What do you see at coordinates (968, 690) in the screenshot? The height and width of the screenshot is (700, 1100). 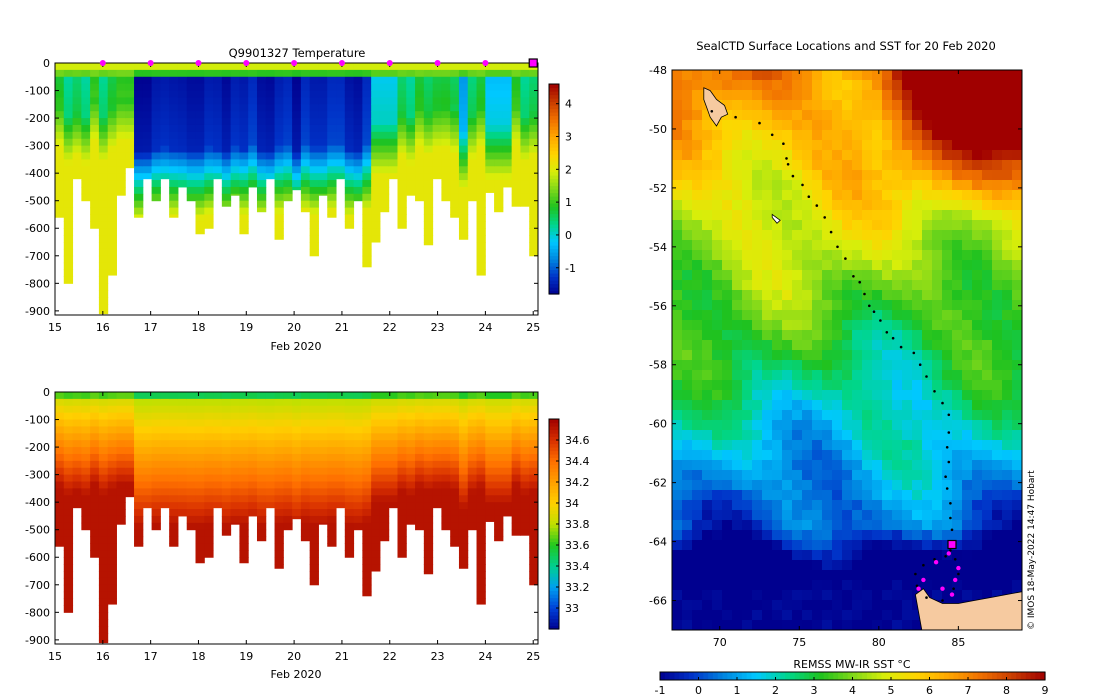 I see `sst-colorbar-tick-label: 7` at bounding box center [968, 690].